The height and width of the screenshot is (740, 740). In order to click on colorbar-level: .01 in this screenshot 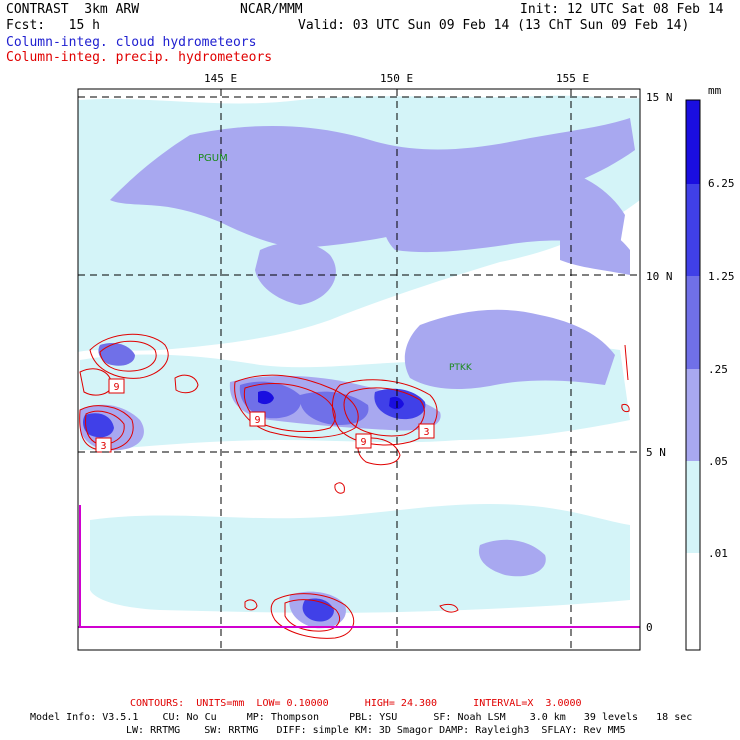, I will do `click(718, 553)`.